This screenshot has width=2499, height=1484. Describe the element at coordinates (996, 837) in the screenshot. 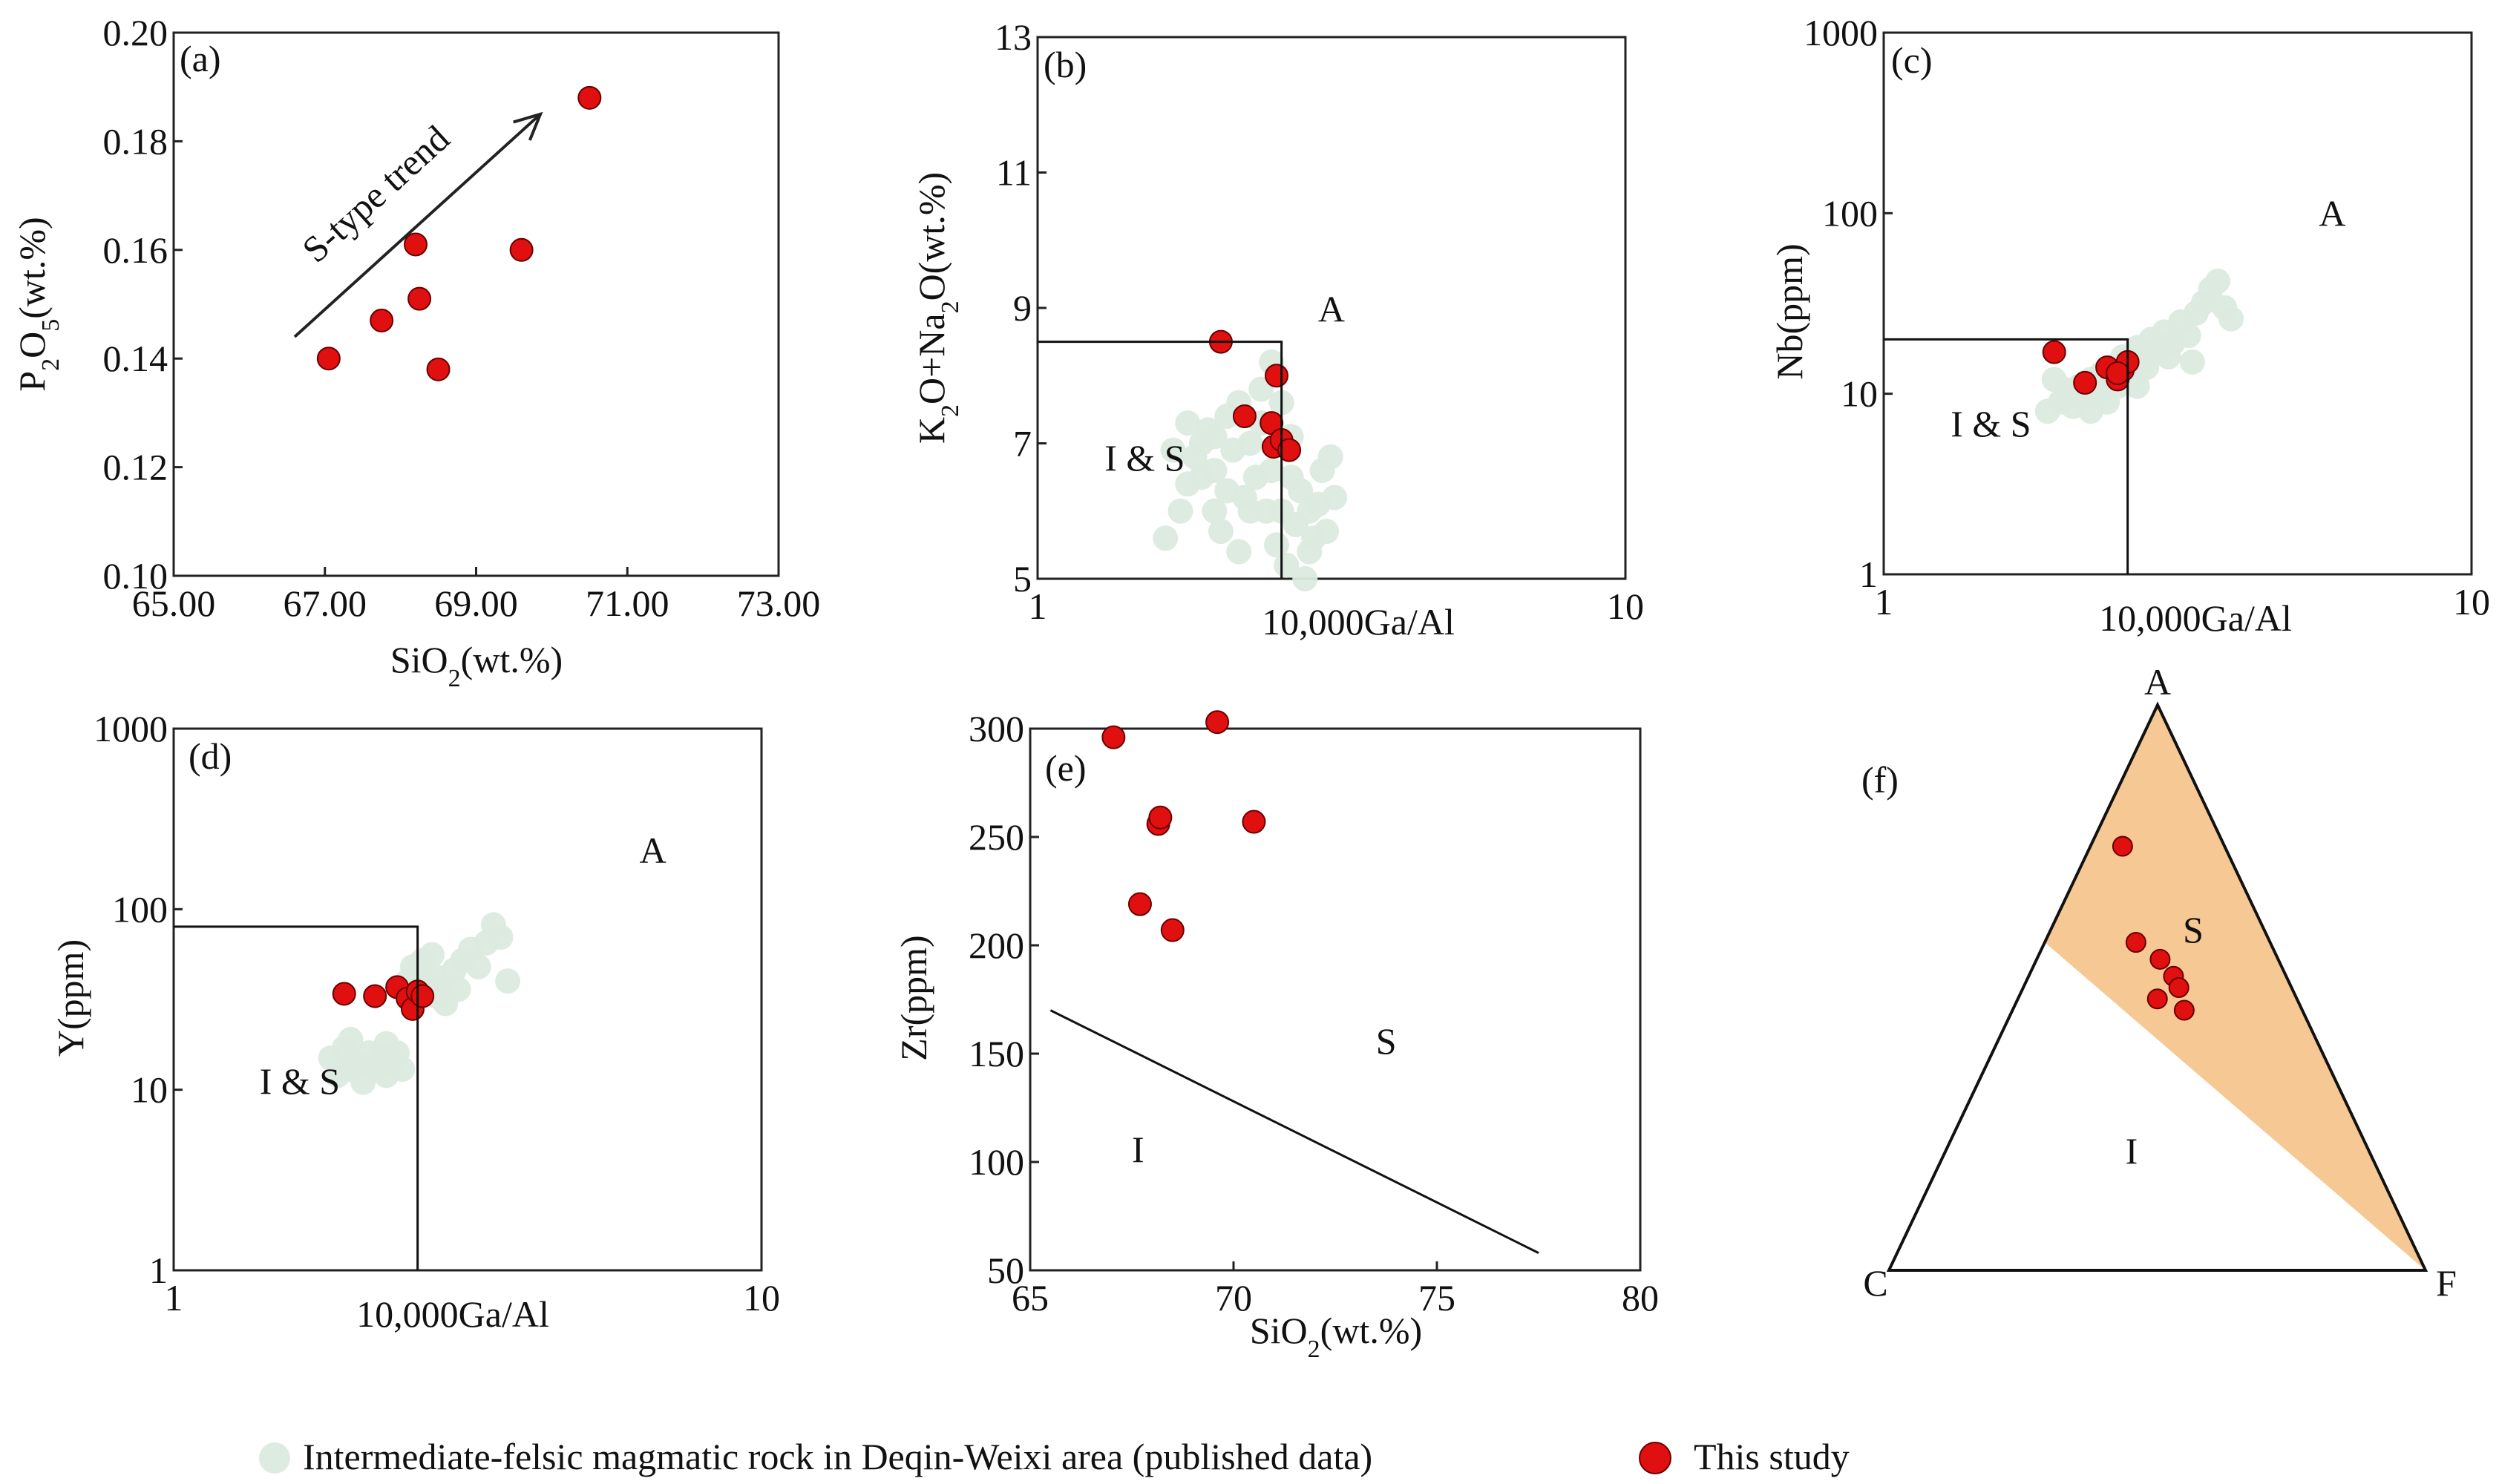

I see `y-tick-label: 250` at that location.